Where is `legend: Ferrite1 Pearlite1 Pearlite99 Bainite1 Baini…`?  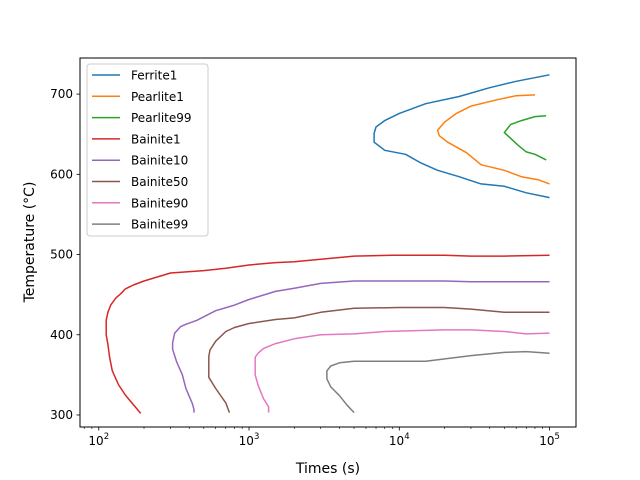
legend: Ferrite1 Pearlite1 Pearlite99 Bainite1 Baini… is located at coordinates (147, 150).